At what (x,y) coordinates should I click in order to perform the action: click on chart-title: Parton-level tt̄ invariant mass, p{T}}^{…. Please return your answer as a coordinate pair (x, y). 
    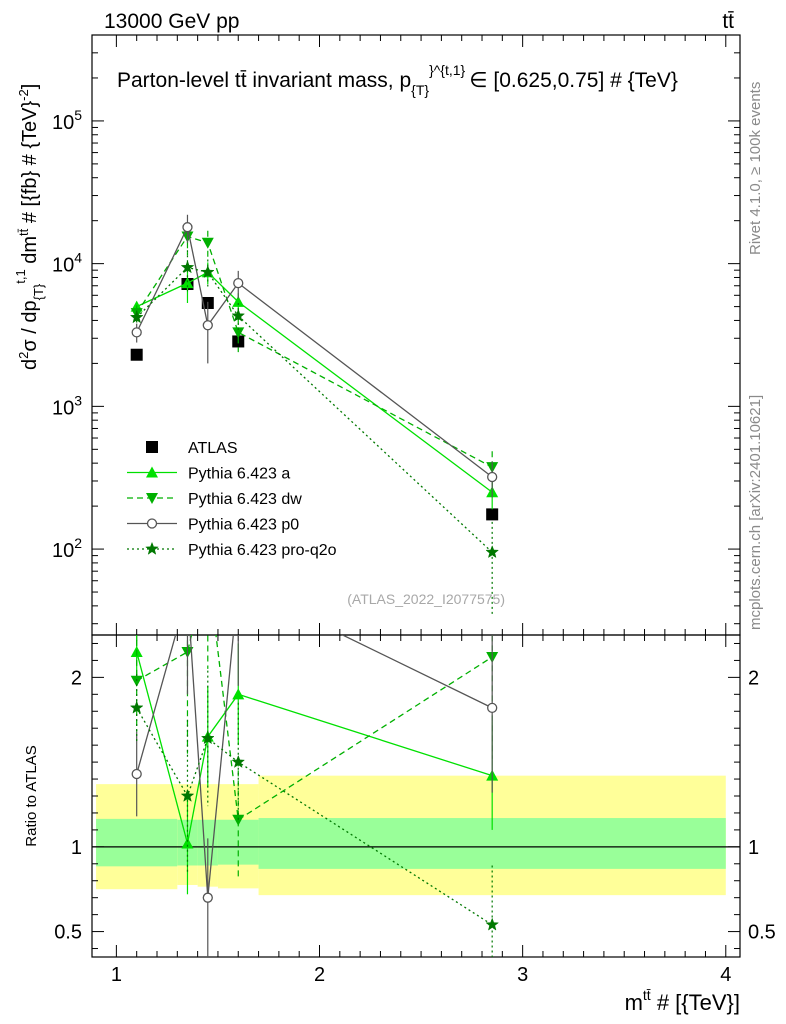
    Looking at the image, I should click on (397, 80).